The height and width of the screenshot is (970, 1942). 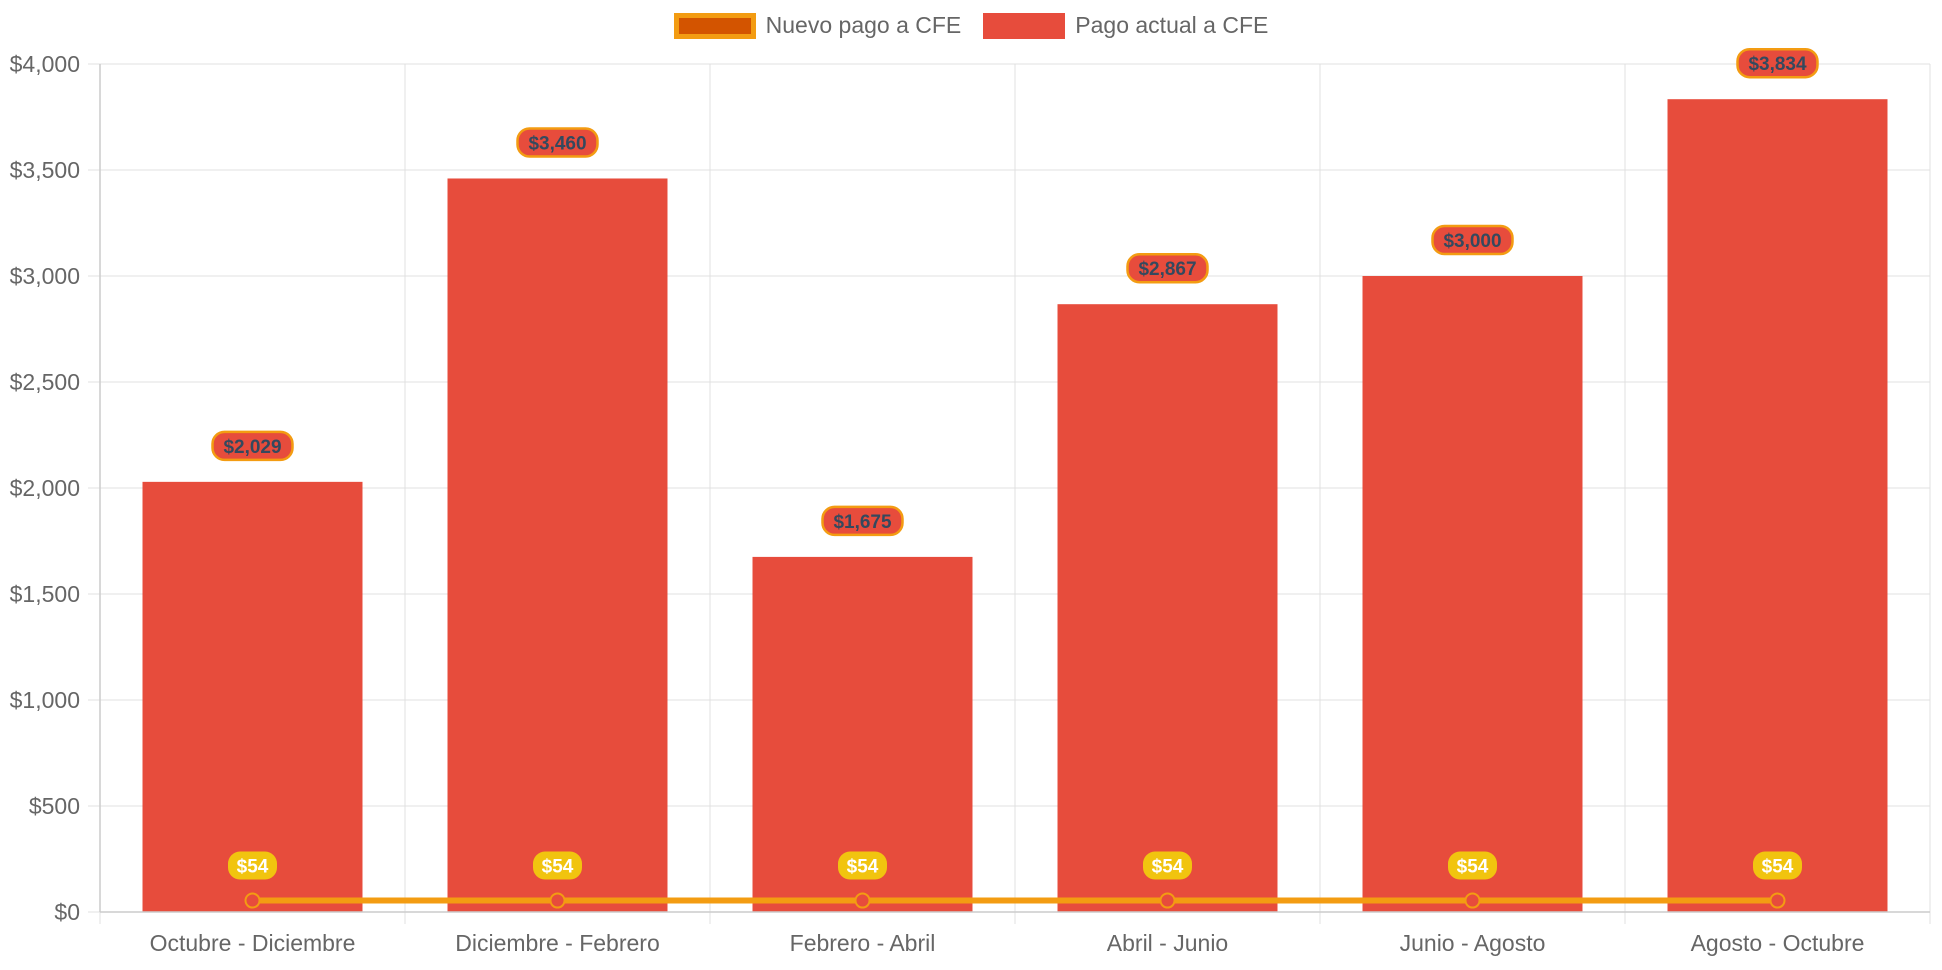 I want to click on bar-data-label: $3,834, so click(x=1777, y=64).